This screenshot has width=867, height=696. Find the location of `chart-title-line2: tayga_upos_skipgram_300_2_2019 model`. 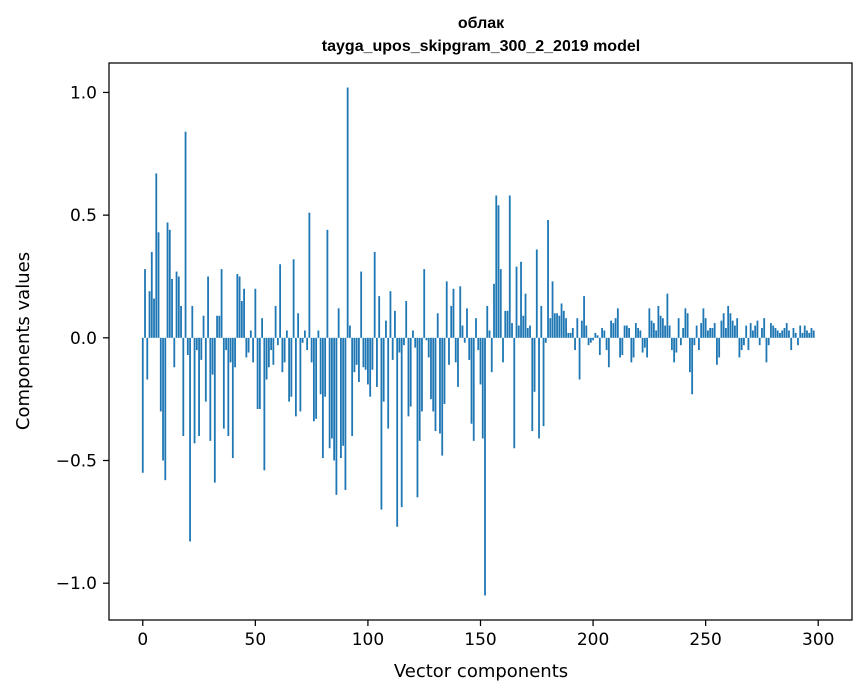

chart-title-line2: tayga_upos_skipgram_300_2_2019 model is located at coordinates (481, 46).